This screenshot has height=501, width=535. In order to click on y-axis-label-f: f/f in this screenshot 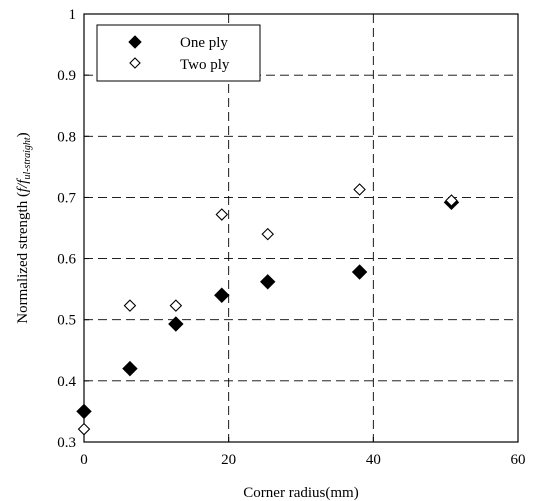, I will do `click(23, 185)`.